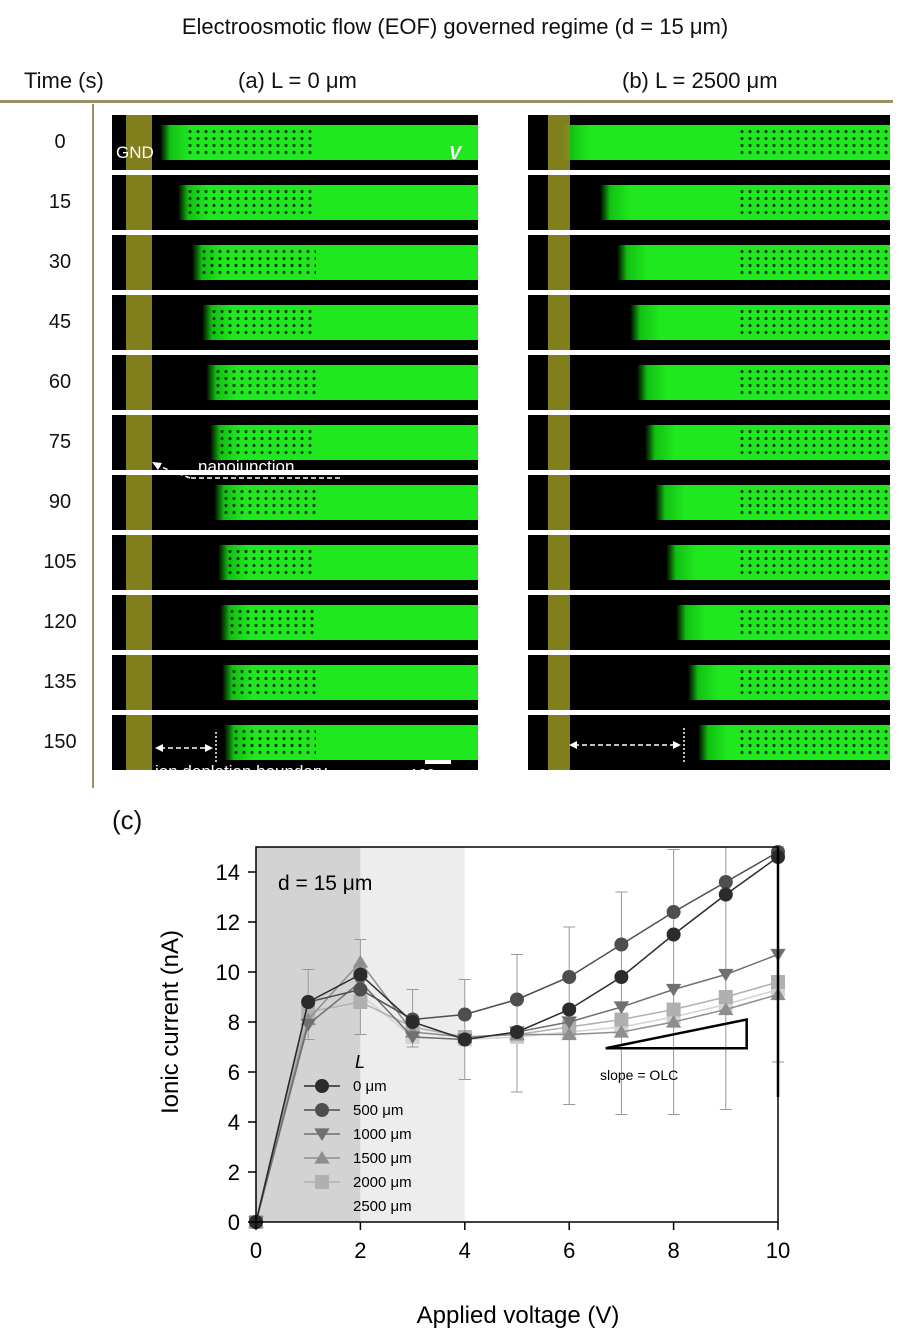 The image size is (910, 1340). What do you see at coordinates (455, 153) in the screenshot?
I see `voltage-label: V` at bounding box center [455, 153].